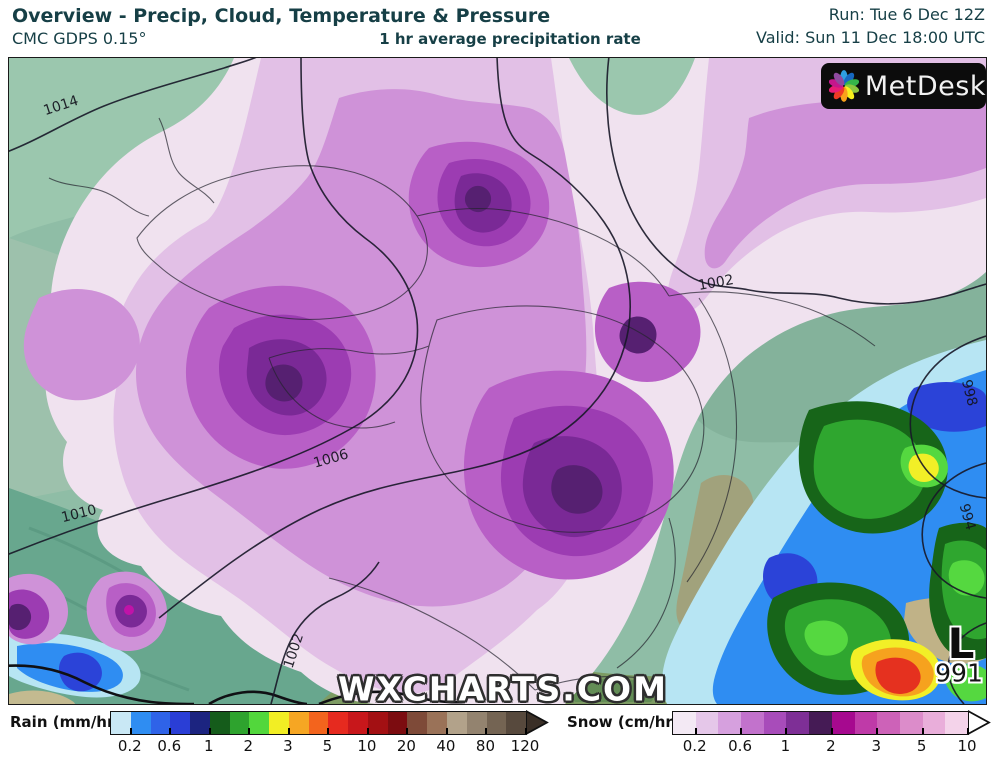  Describe the element at coordinates (503, 687) in the screenshot. I see `wxcharts-watermark: WXCHARTS.COM` at that location.